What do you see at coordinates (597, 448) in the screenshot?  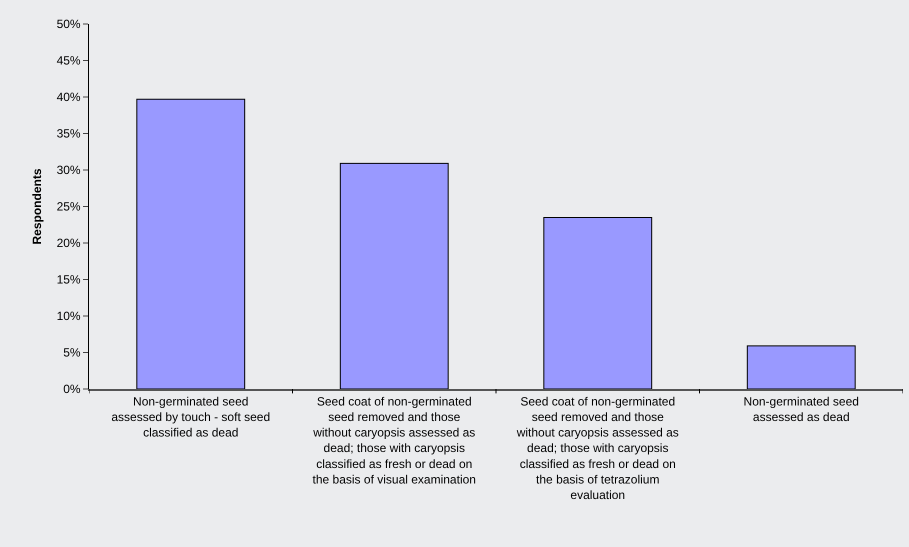 I see `x-tick-label: Seed coat of non-germinated seed removed and those without caryopsis assessed as dead; those with caryopsis classified as fresh or dead on the basis of tetrazolium evaluation` at bounding box center [597, 448].